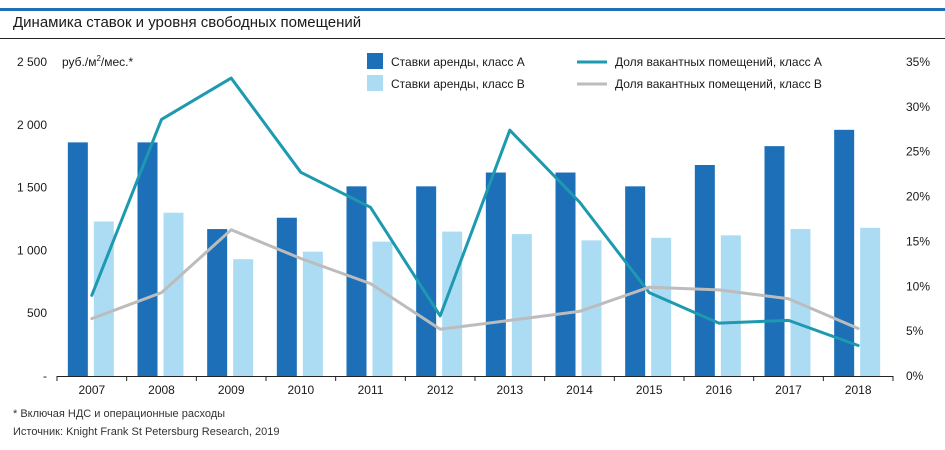 The height and width of the screenshot is (450, 945). Describe the element at coordinates (918, 62) in the screenshot. I see `y-right-tick-label: 35%` at that location.